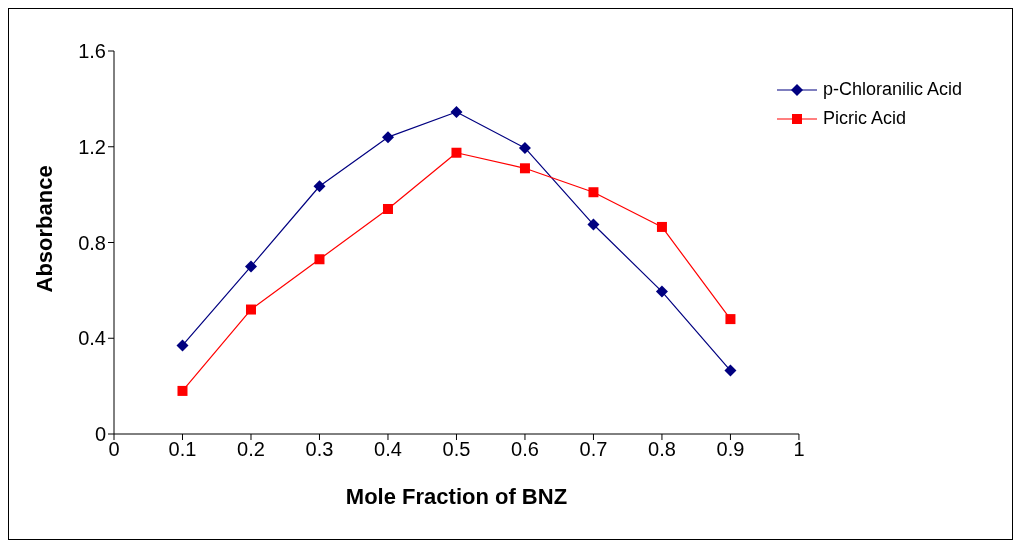  What do you see at coordinates (92, 146) in the screenshot?
I see `y-tick-label: 1.2` at bounding box center [92, 146].